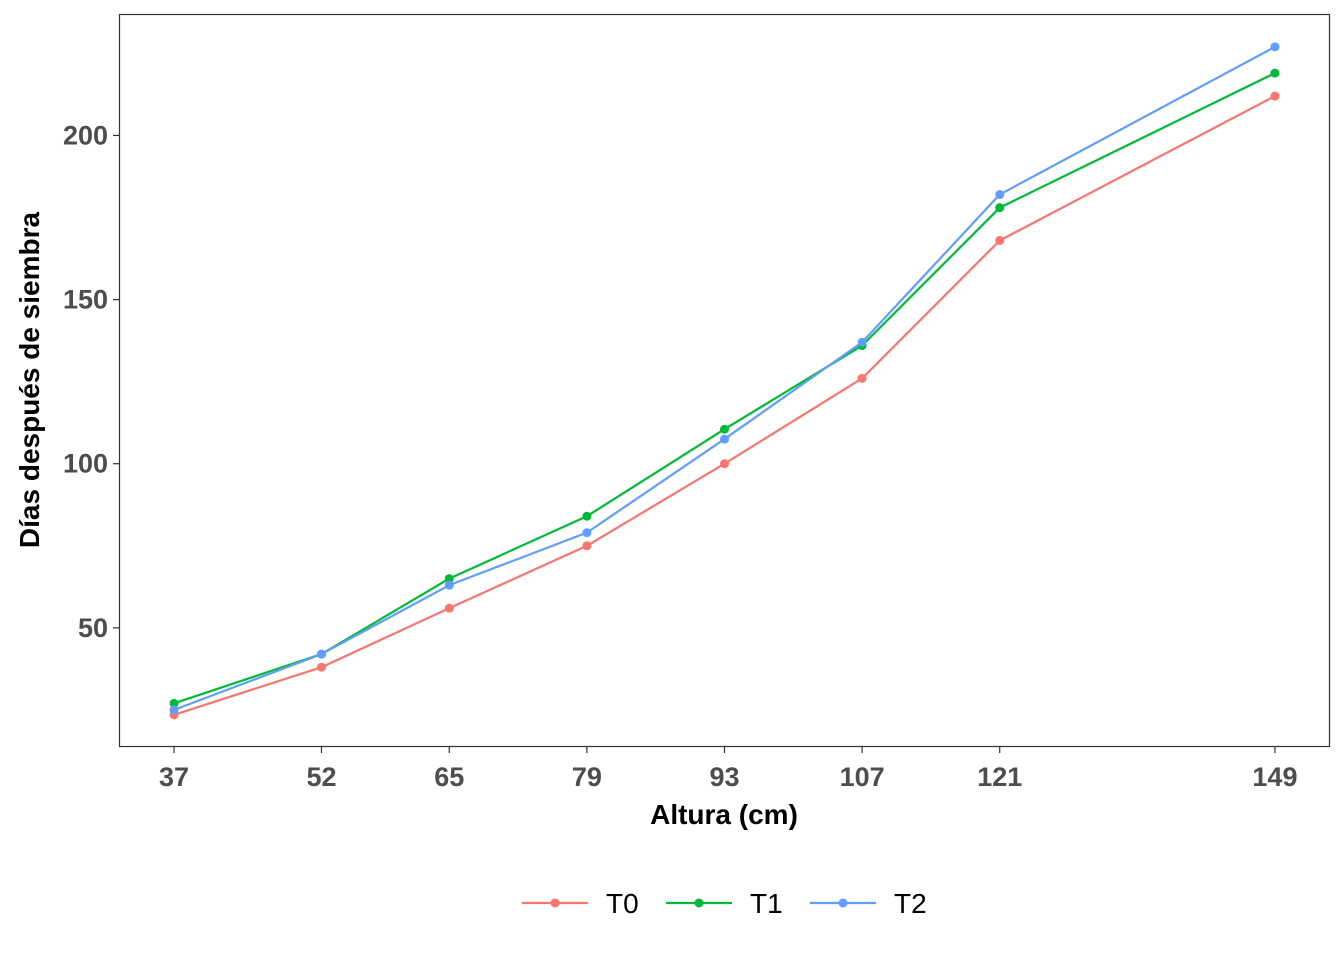 The height and width of the screenshot is (960, 1344). Describe the element at coordinates (622, 903) in the screenshot. I see `legend-label: T0` at that location.